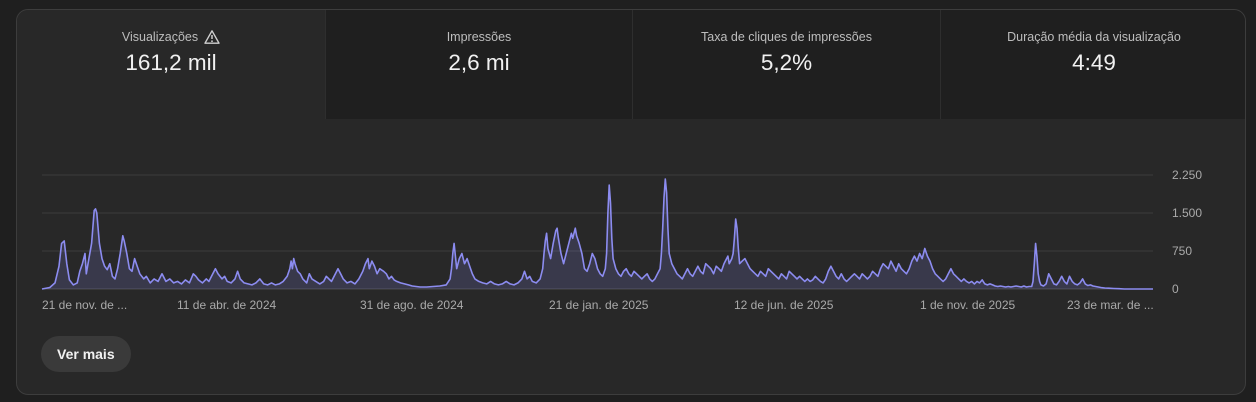 This screenshot has width=1256, height=402. What do you see at coordinates (1182, 251) in the screenshot?
I see `y-tick-label: 750` at bounding box center [1182, 251].